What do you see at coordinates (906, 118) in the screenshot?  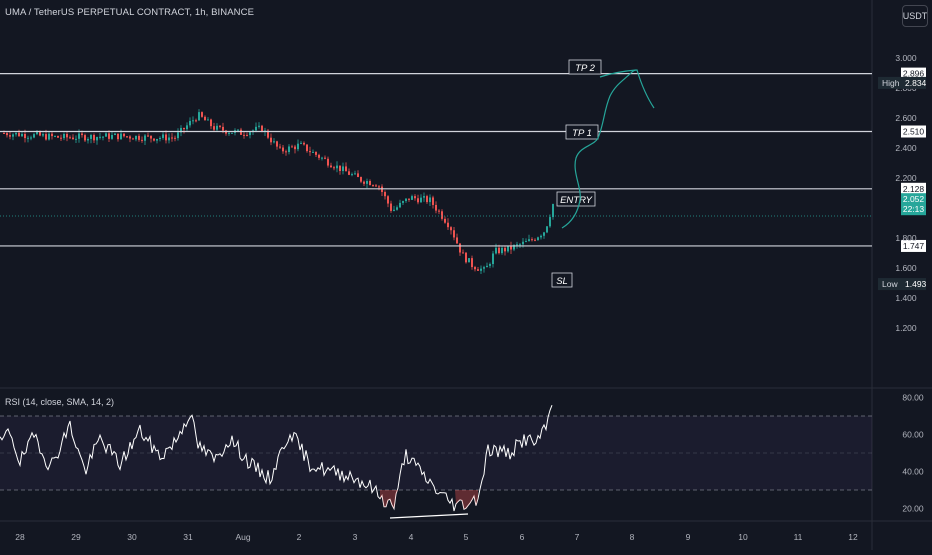 I see `price-tick-2: 2.600` at bounding box center [906, 118].